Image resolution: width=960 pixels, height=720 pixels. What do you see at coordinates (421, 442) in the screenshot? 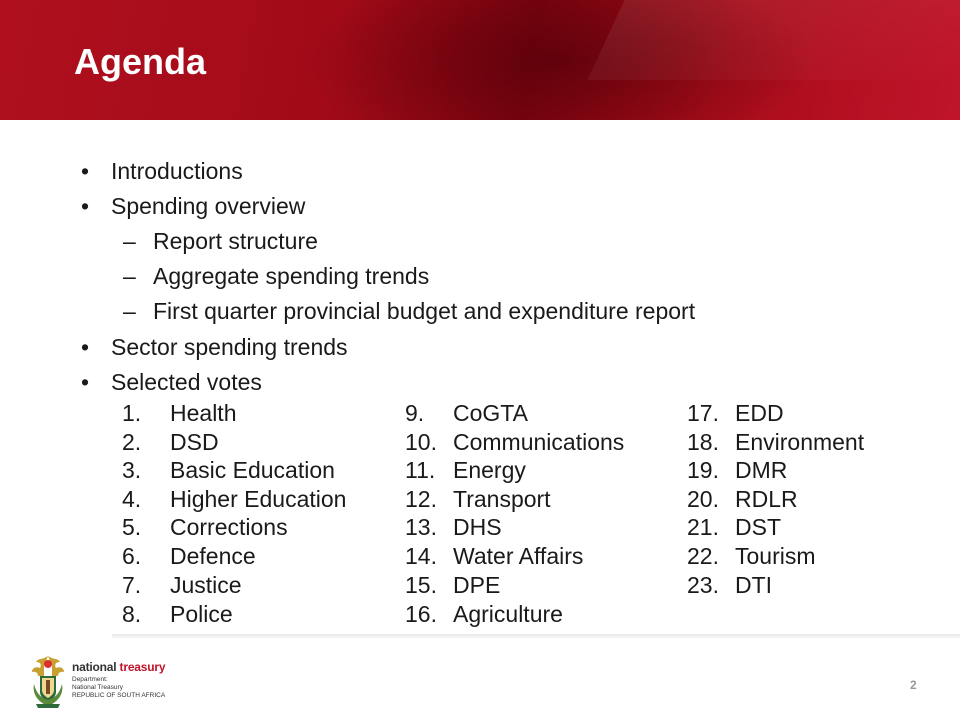
I see `vote-number: 10.` at bounding box center [421, 442].